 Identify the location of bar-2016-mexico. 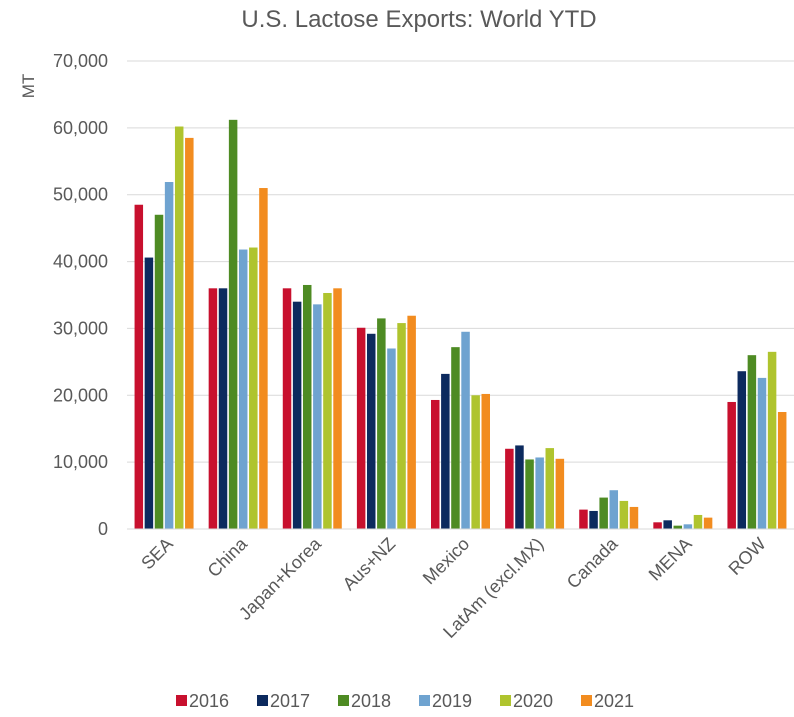
(435, 464).